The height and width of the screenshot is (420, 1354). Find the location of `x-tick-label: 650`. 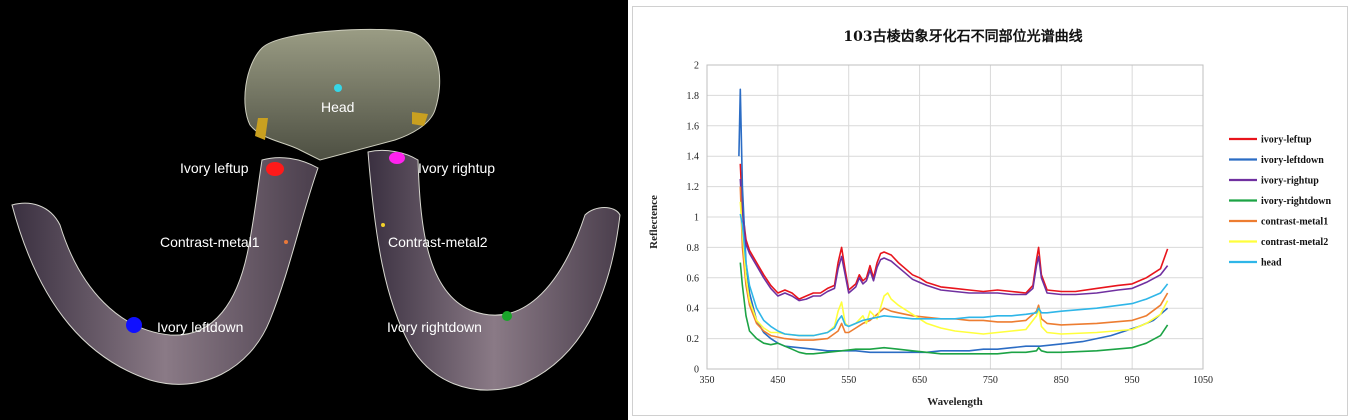

x-tick-label: 650 is located at coordinates (919, 380).